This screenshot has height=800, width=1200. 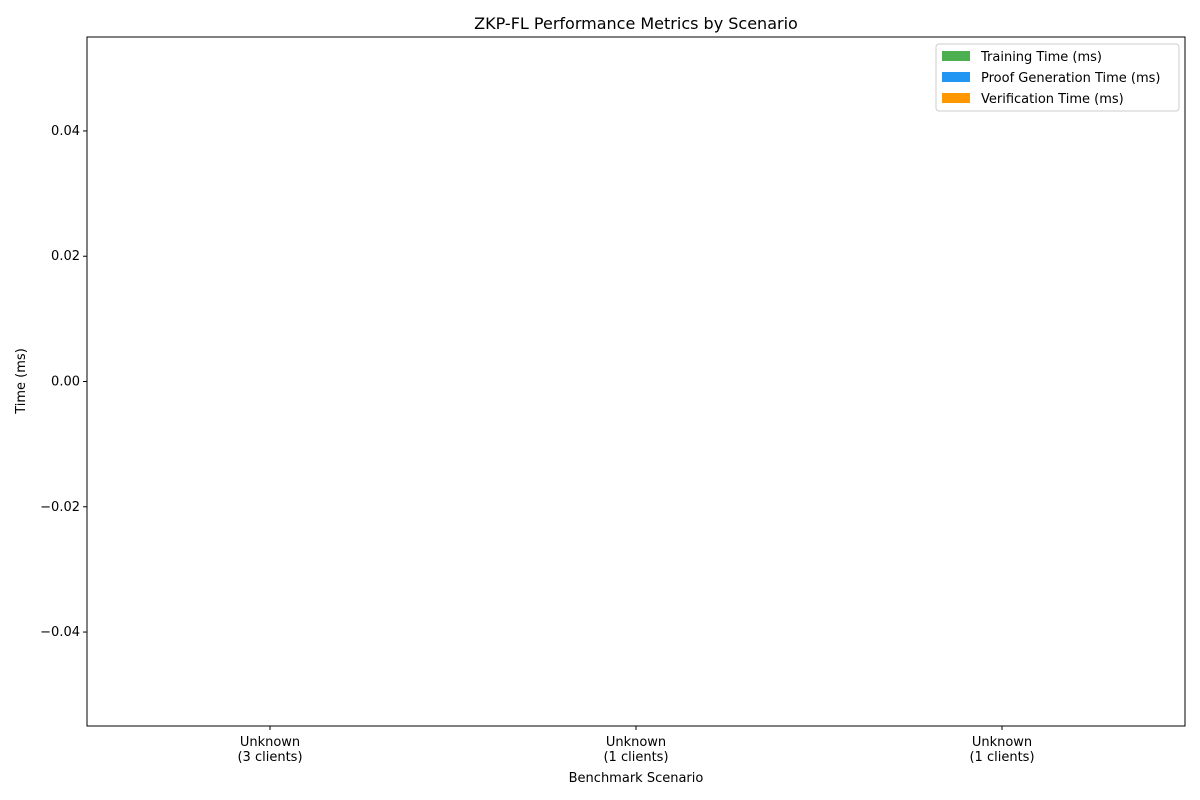 What do you see at coordinates (1052, 99) in the screenshot?
I see `legend-label: Verification Time (ms)` at bounding box center [1052, 99].